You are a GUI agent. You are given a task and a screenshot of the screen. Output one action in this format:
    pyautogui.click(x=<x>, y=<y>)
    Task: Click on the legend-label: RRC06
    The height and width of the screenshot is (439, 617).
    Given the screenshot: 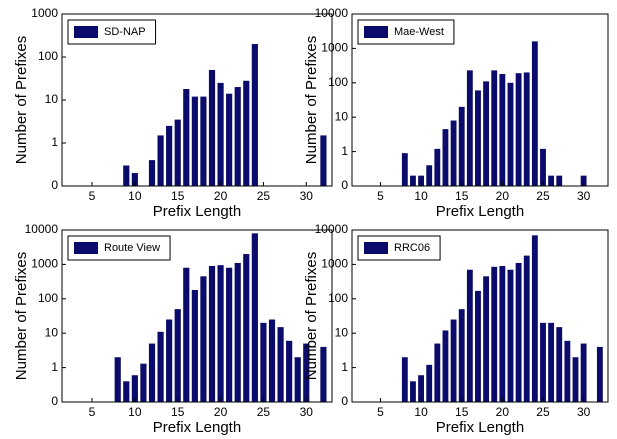 What is the action you would take?
    pyautogui.click(x=412, y=248)
    